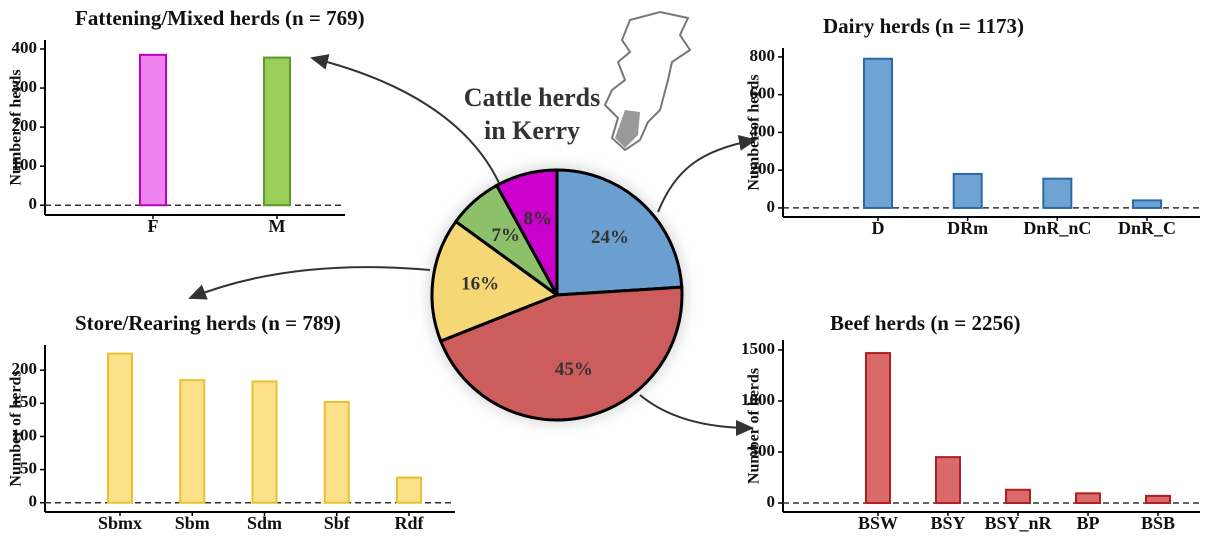  I want to click on chart-title: Fattening/Mixed herds (n = 769), so click(220, 18).